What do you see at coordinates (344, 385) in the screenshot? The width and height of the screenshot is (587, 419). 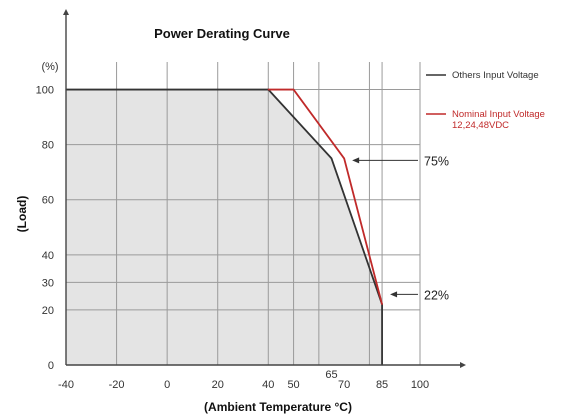 I see `x-tick-label-70: 70` at bounding box center [344, 385].